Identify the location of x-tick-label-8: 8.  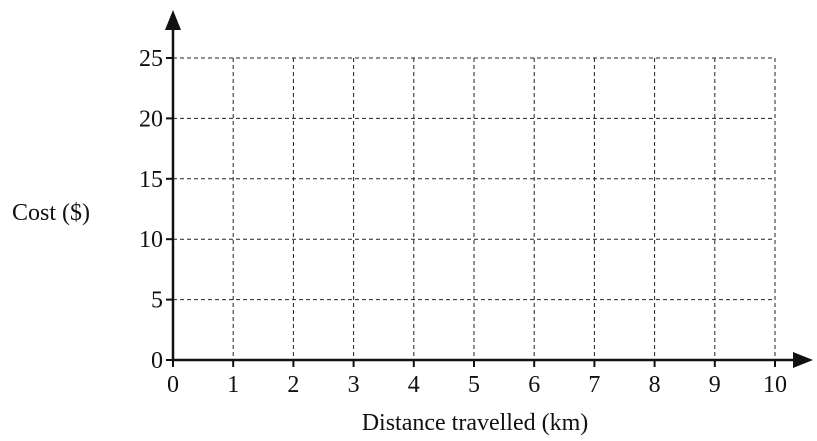
(655, 385).